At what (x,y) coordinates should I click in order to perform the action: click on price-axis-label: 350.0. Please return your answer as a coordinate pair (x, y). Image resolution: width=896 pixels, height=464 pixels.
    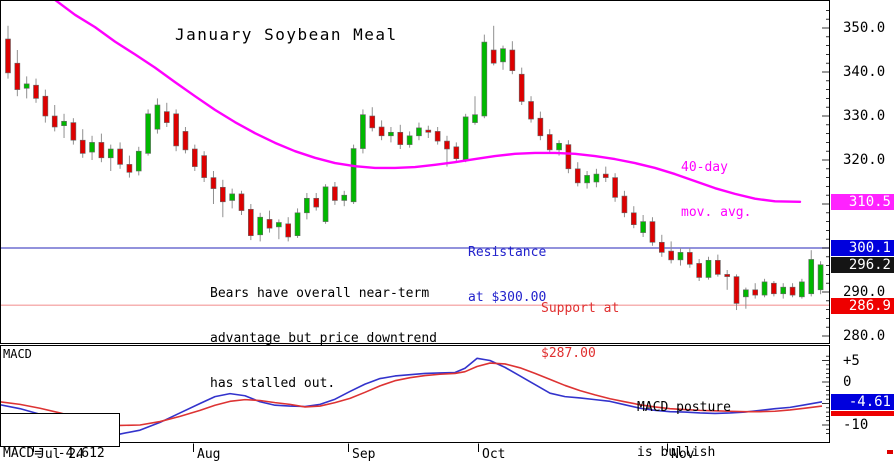
    Looking at the image, I should click on (864, 28).